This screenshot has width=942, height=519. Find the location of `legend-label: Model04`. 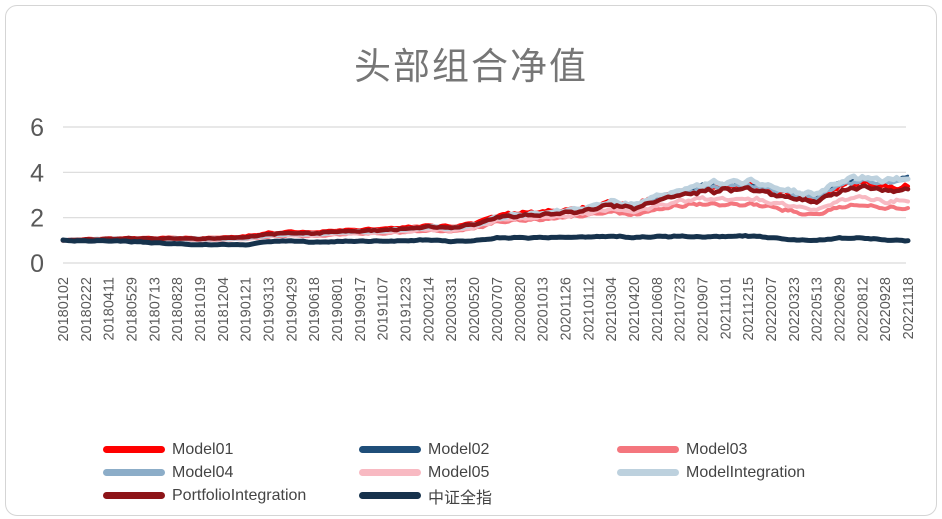

legend-label: Model04 is located at coordinates (203, 472).